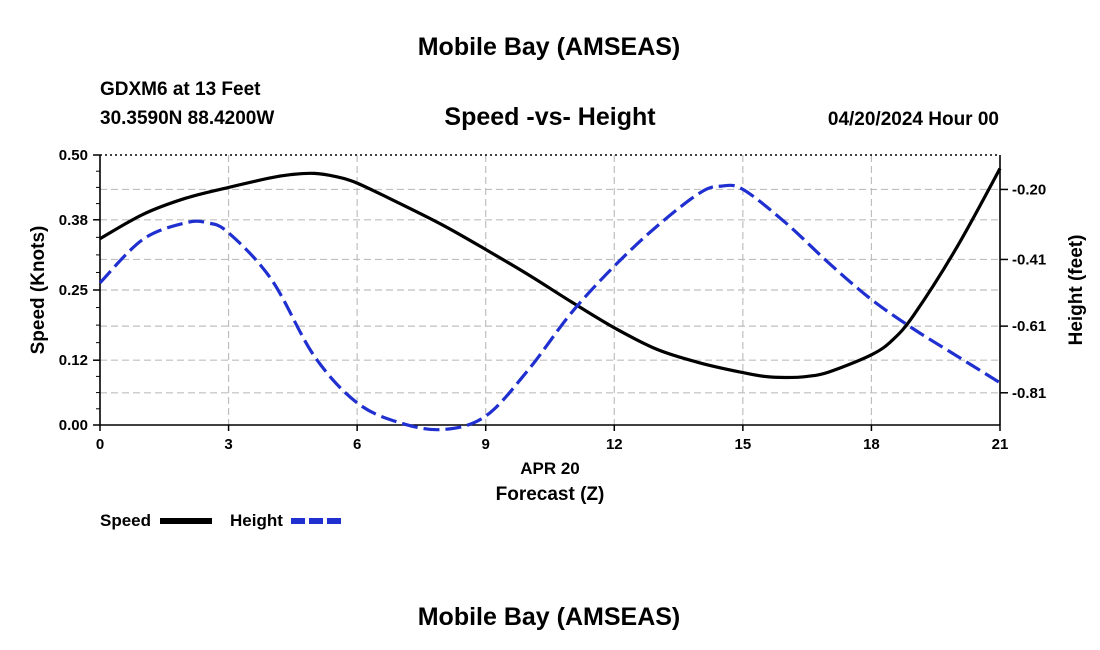 This screenshot has height=650, width=1100. Describe the element at coordinates (486, 444) in the screenshot. I see `x-tick-label: 9` at that location.